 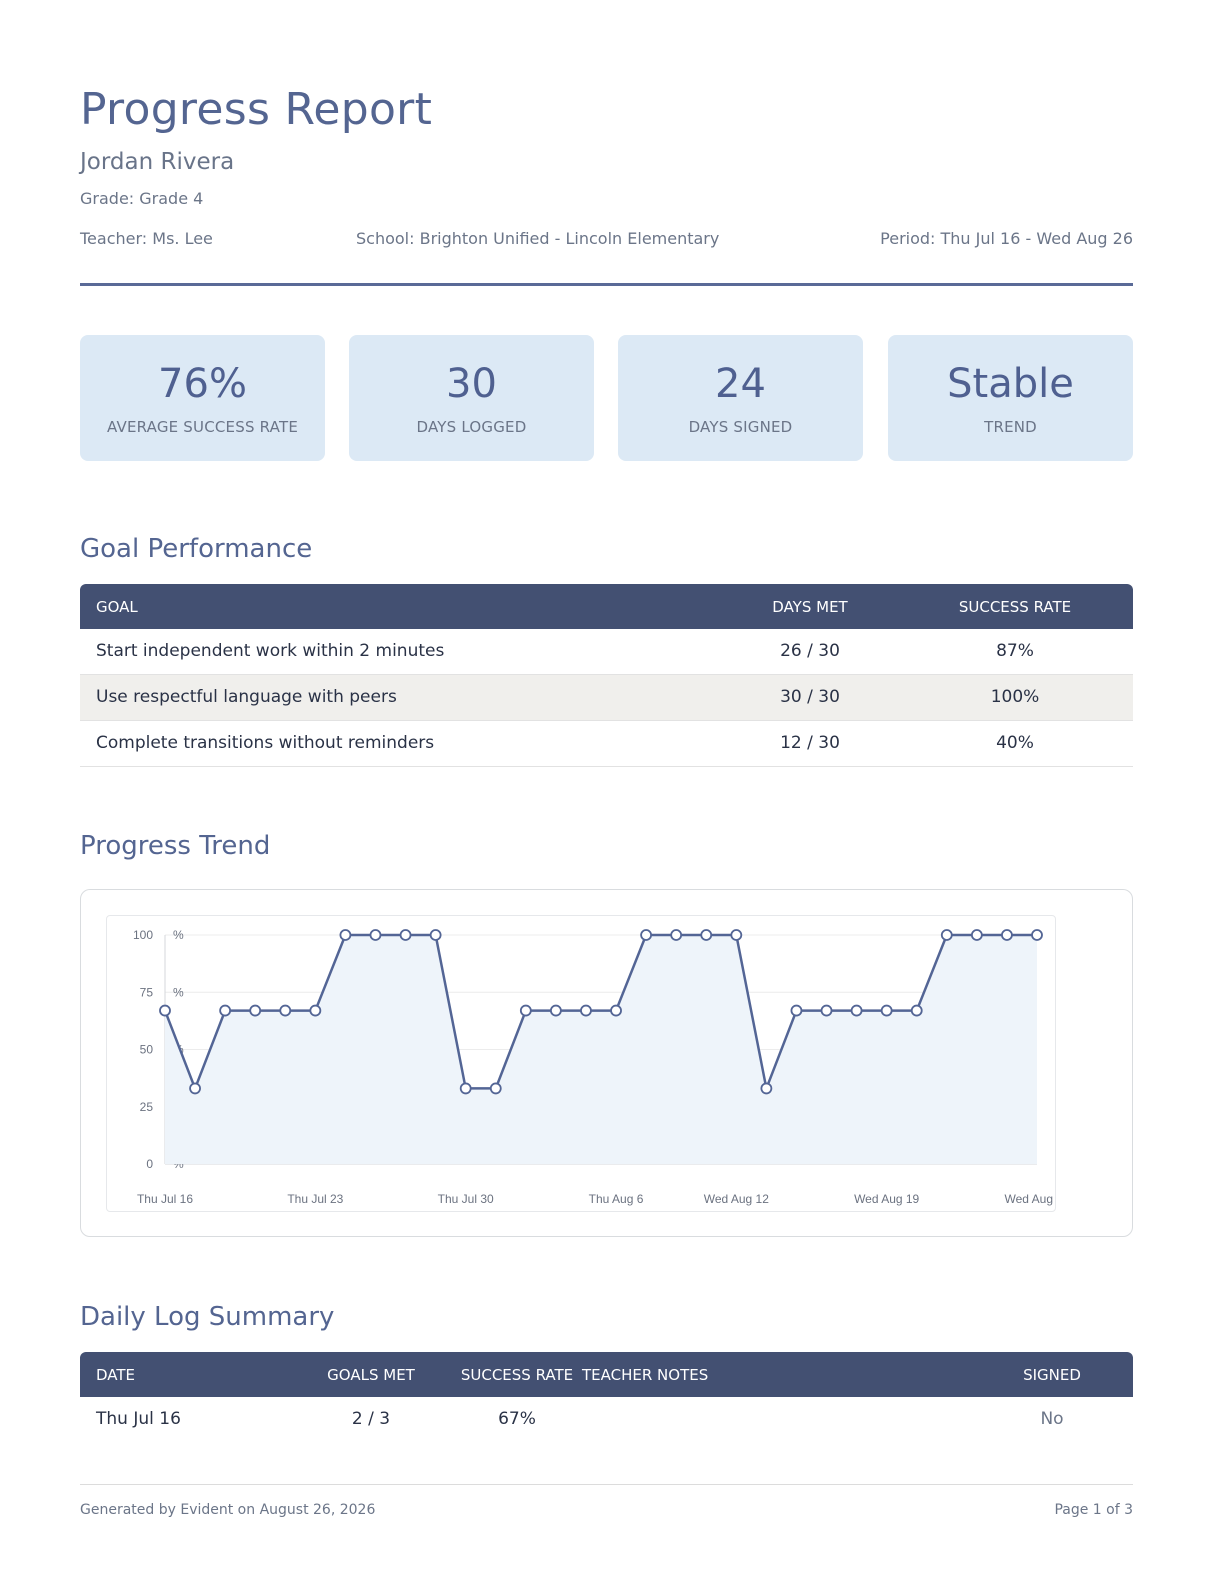 What do you see at coordinates (471, 427) in the screenshot?
I see `card-label: DAYS LOGGED` at bounding box center [471, 427].